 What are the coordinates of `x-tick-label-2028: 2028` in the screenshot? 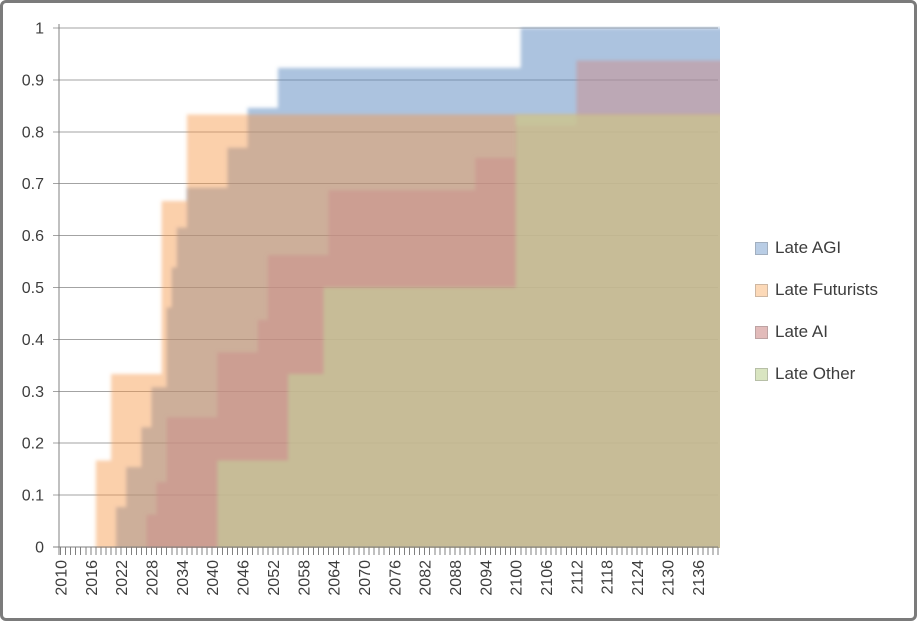 It's located at (153, 578).